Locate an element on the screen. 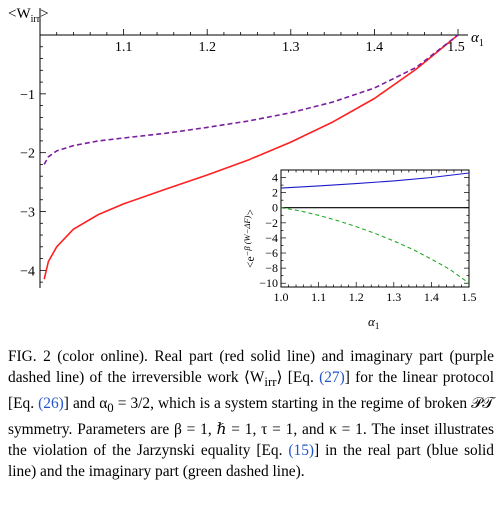 This screenshot has height=516, width=501. inset-x-tick-label: 1.3 is located at coordinates (393, 297).